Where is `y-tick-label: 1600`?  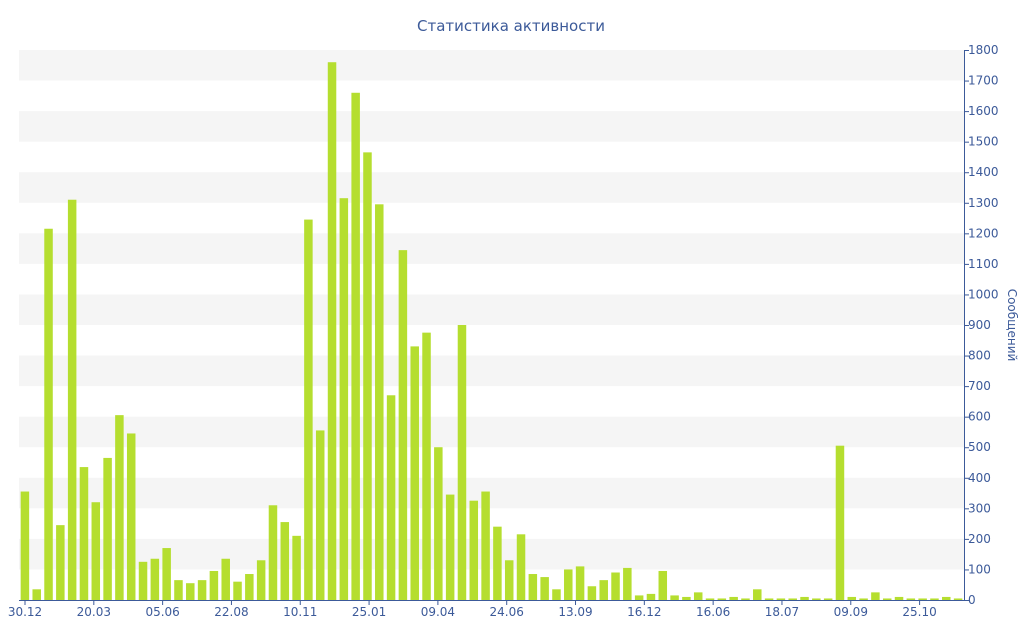 y-tick-label: 1600 is located at coordinates (983, 111).